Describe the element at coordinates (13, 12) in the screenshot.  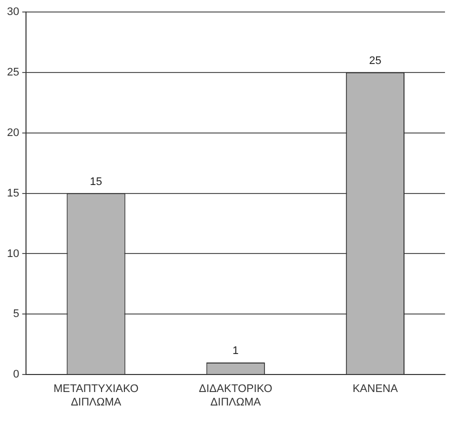
I see `y-tick-label: 30` at that location.